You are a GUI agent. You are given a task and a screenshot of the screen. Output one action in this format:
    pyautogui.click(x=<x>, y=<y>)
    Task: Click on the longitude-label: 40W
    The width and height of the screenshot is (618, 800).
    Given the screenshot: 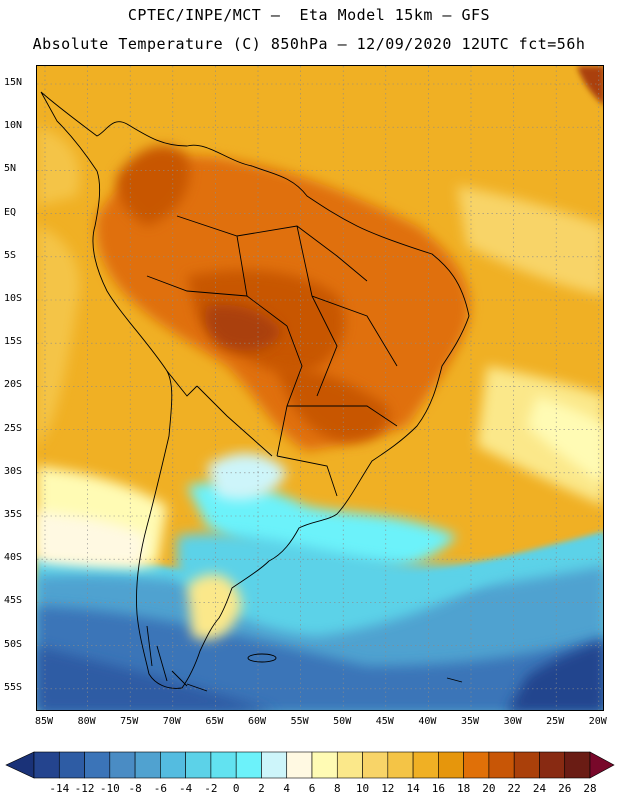 What is the action you would take?
    pyautogui.click(x=427, y=721)
    